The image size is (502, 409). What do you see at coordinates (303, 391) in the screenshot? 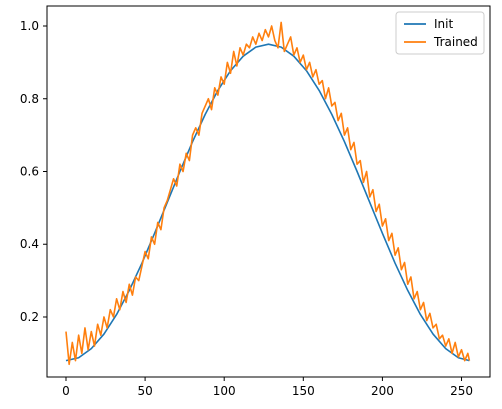
I see `x-tick-label: 150` at bounding box center [303, 391].